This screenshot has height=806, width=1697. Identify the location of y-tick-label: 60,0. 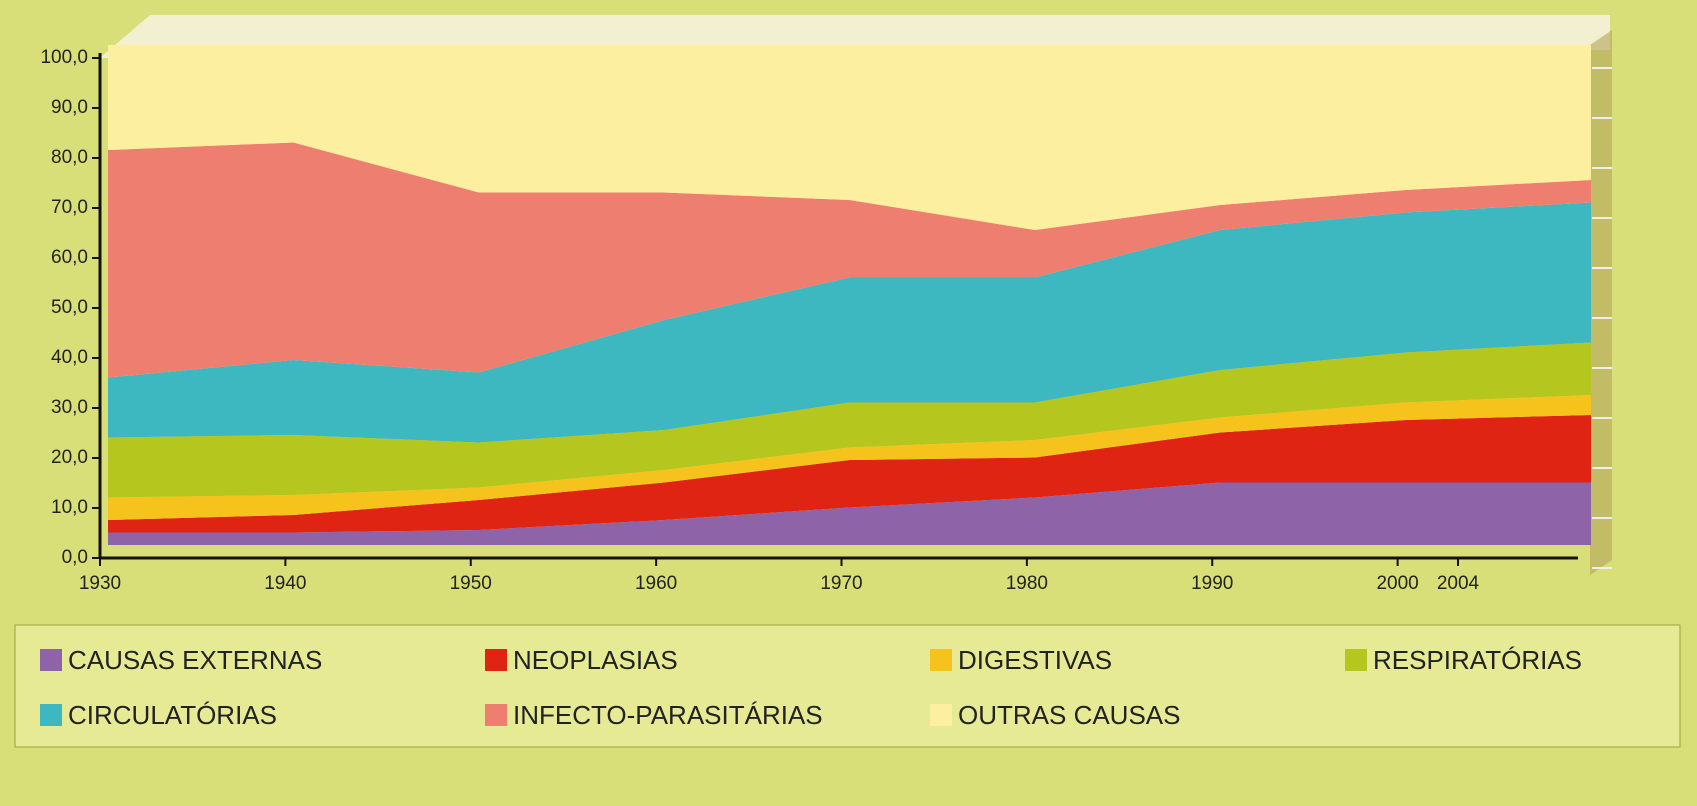
(69, 257).